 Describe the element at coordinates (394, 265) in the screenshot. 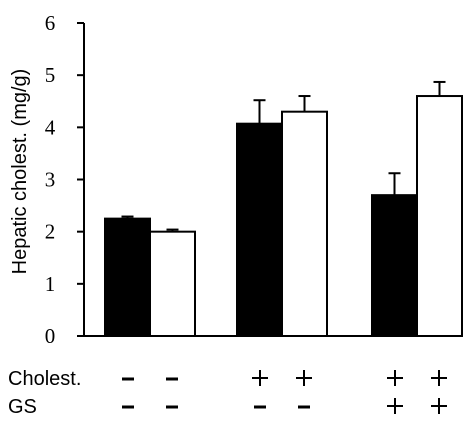

I see `bar-group3-solid` at that location.